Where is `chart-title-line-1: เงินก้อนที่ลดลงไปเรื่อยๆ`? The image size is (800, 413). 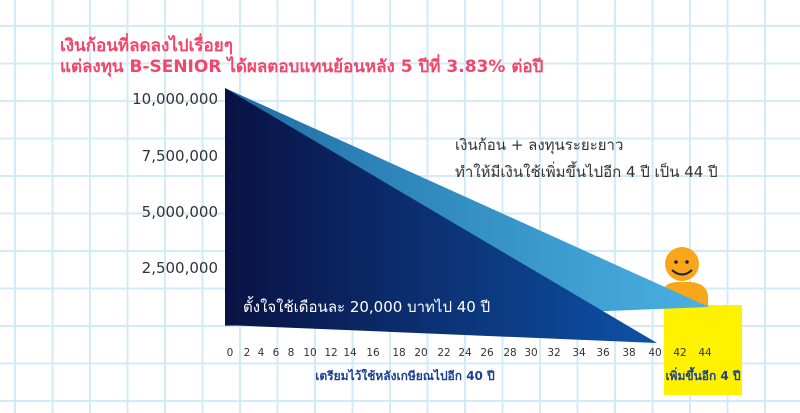 chart-title-line-1: เงินก้อนที่ลดลงไปเรื่อยๆ is located at coordinates (146, 44).